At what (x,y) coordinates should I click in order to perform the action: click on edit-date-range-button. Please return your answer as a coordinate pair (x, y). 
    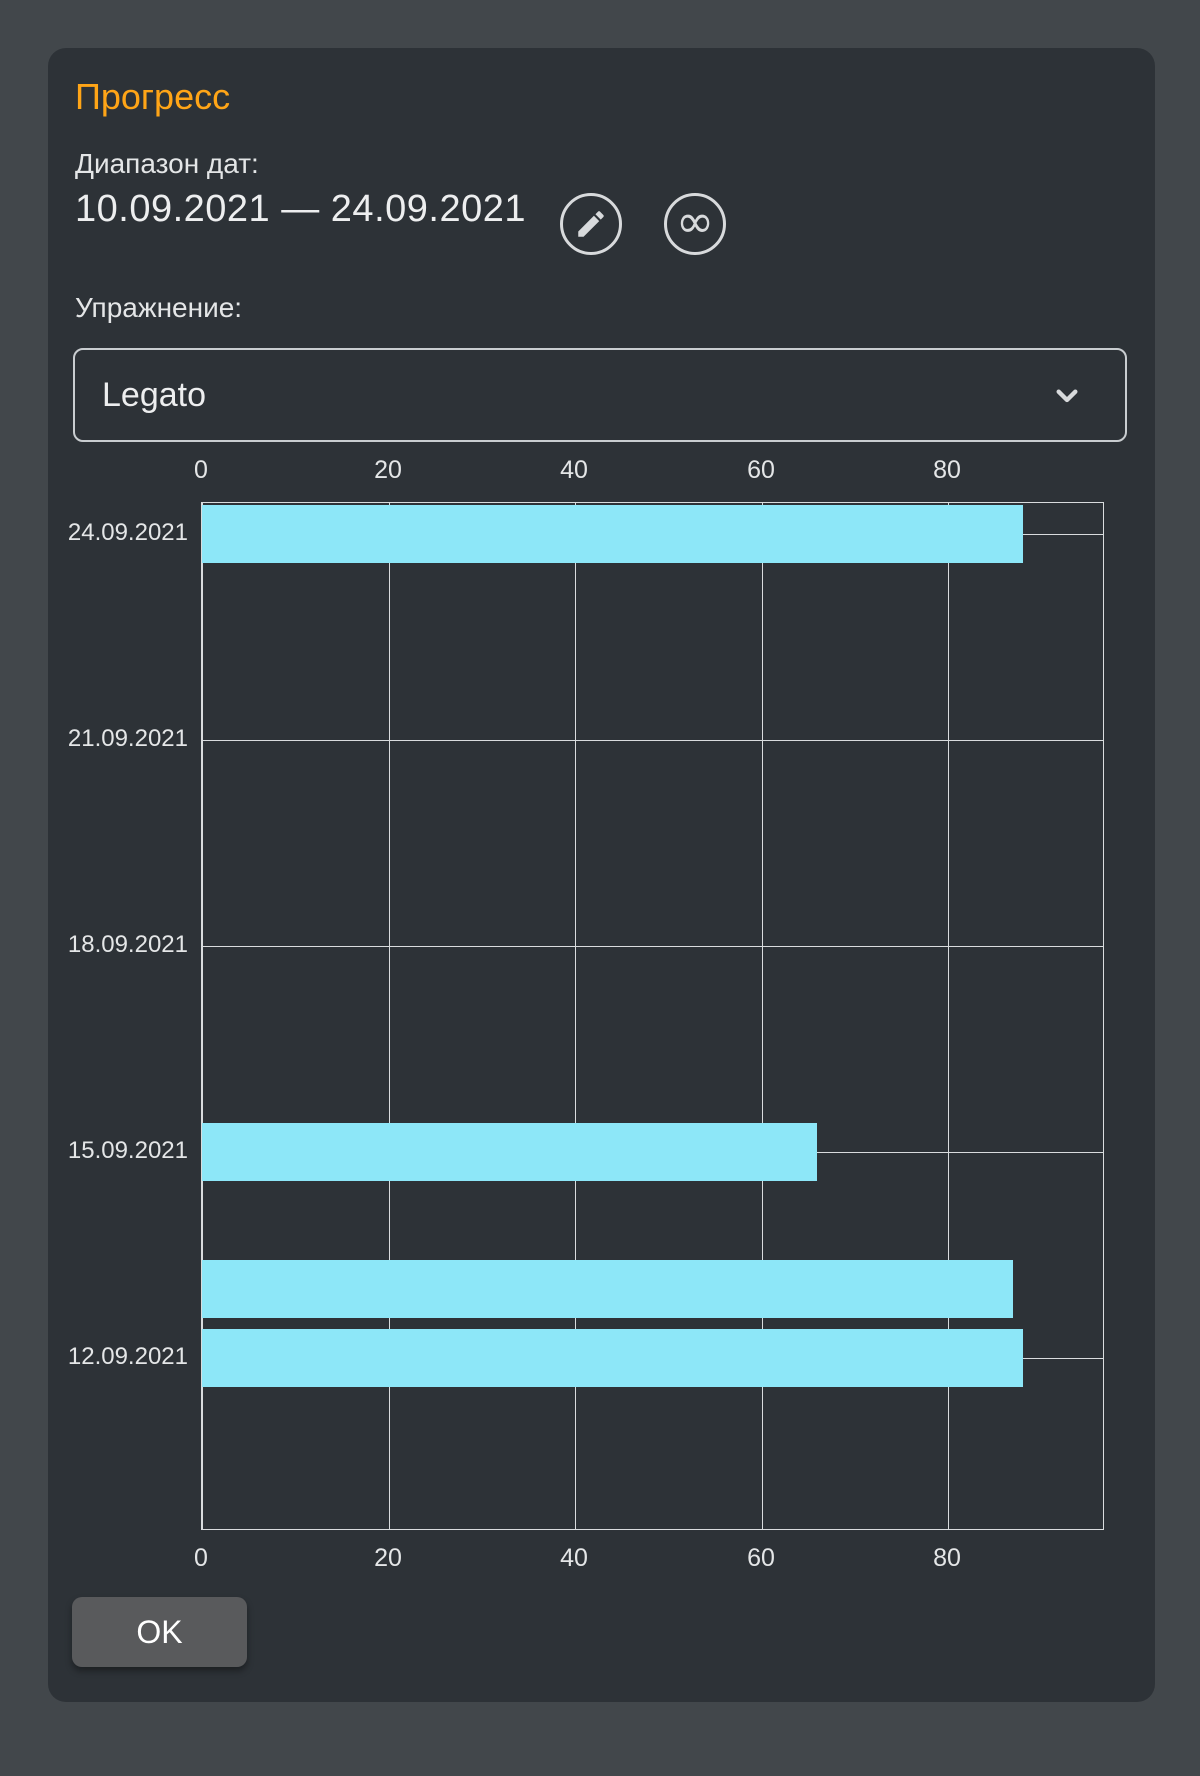
    Looking at the image, I should click on (591, 224).